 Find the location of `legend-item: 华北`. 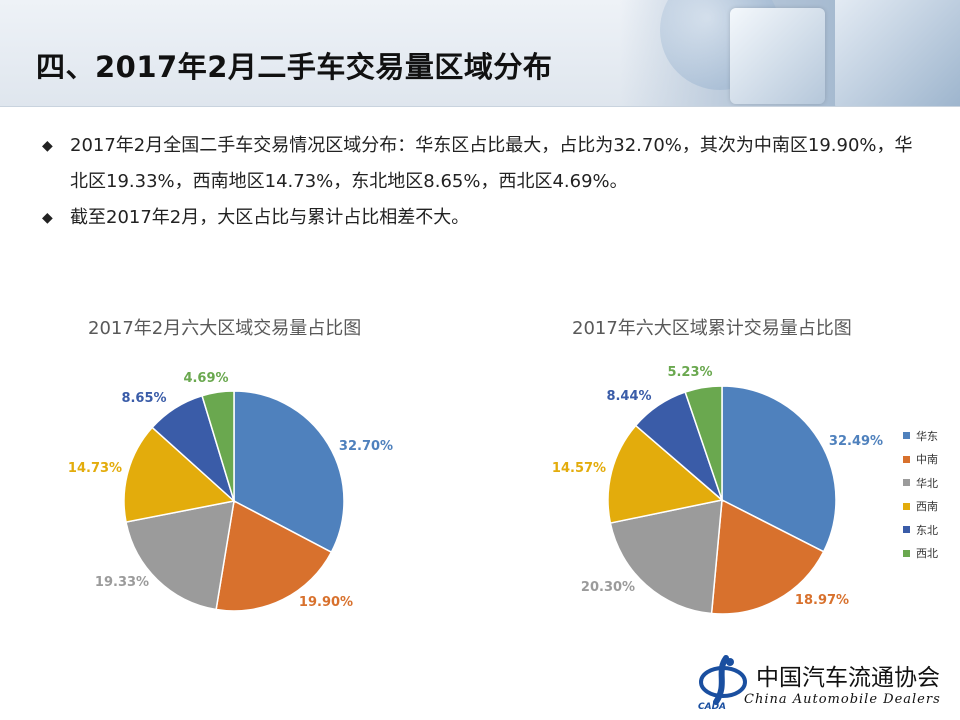

legend-item: 华北 is located at coordinates (920, 483).